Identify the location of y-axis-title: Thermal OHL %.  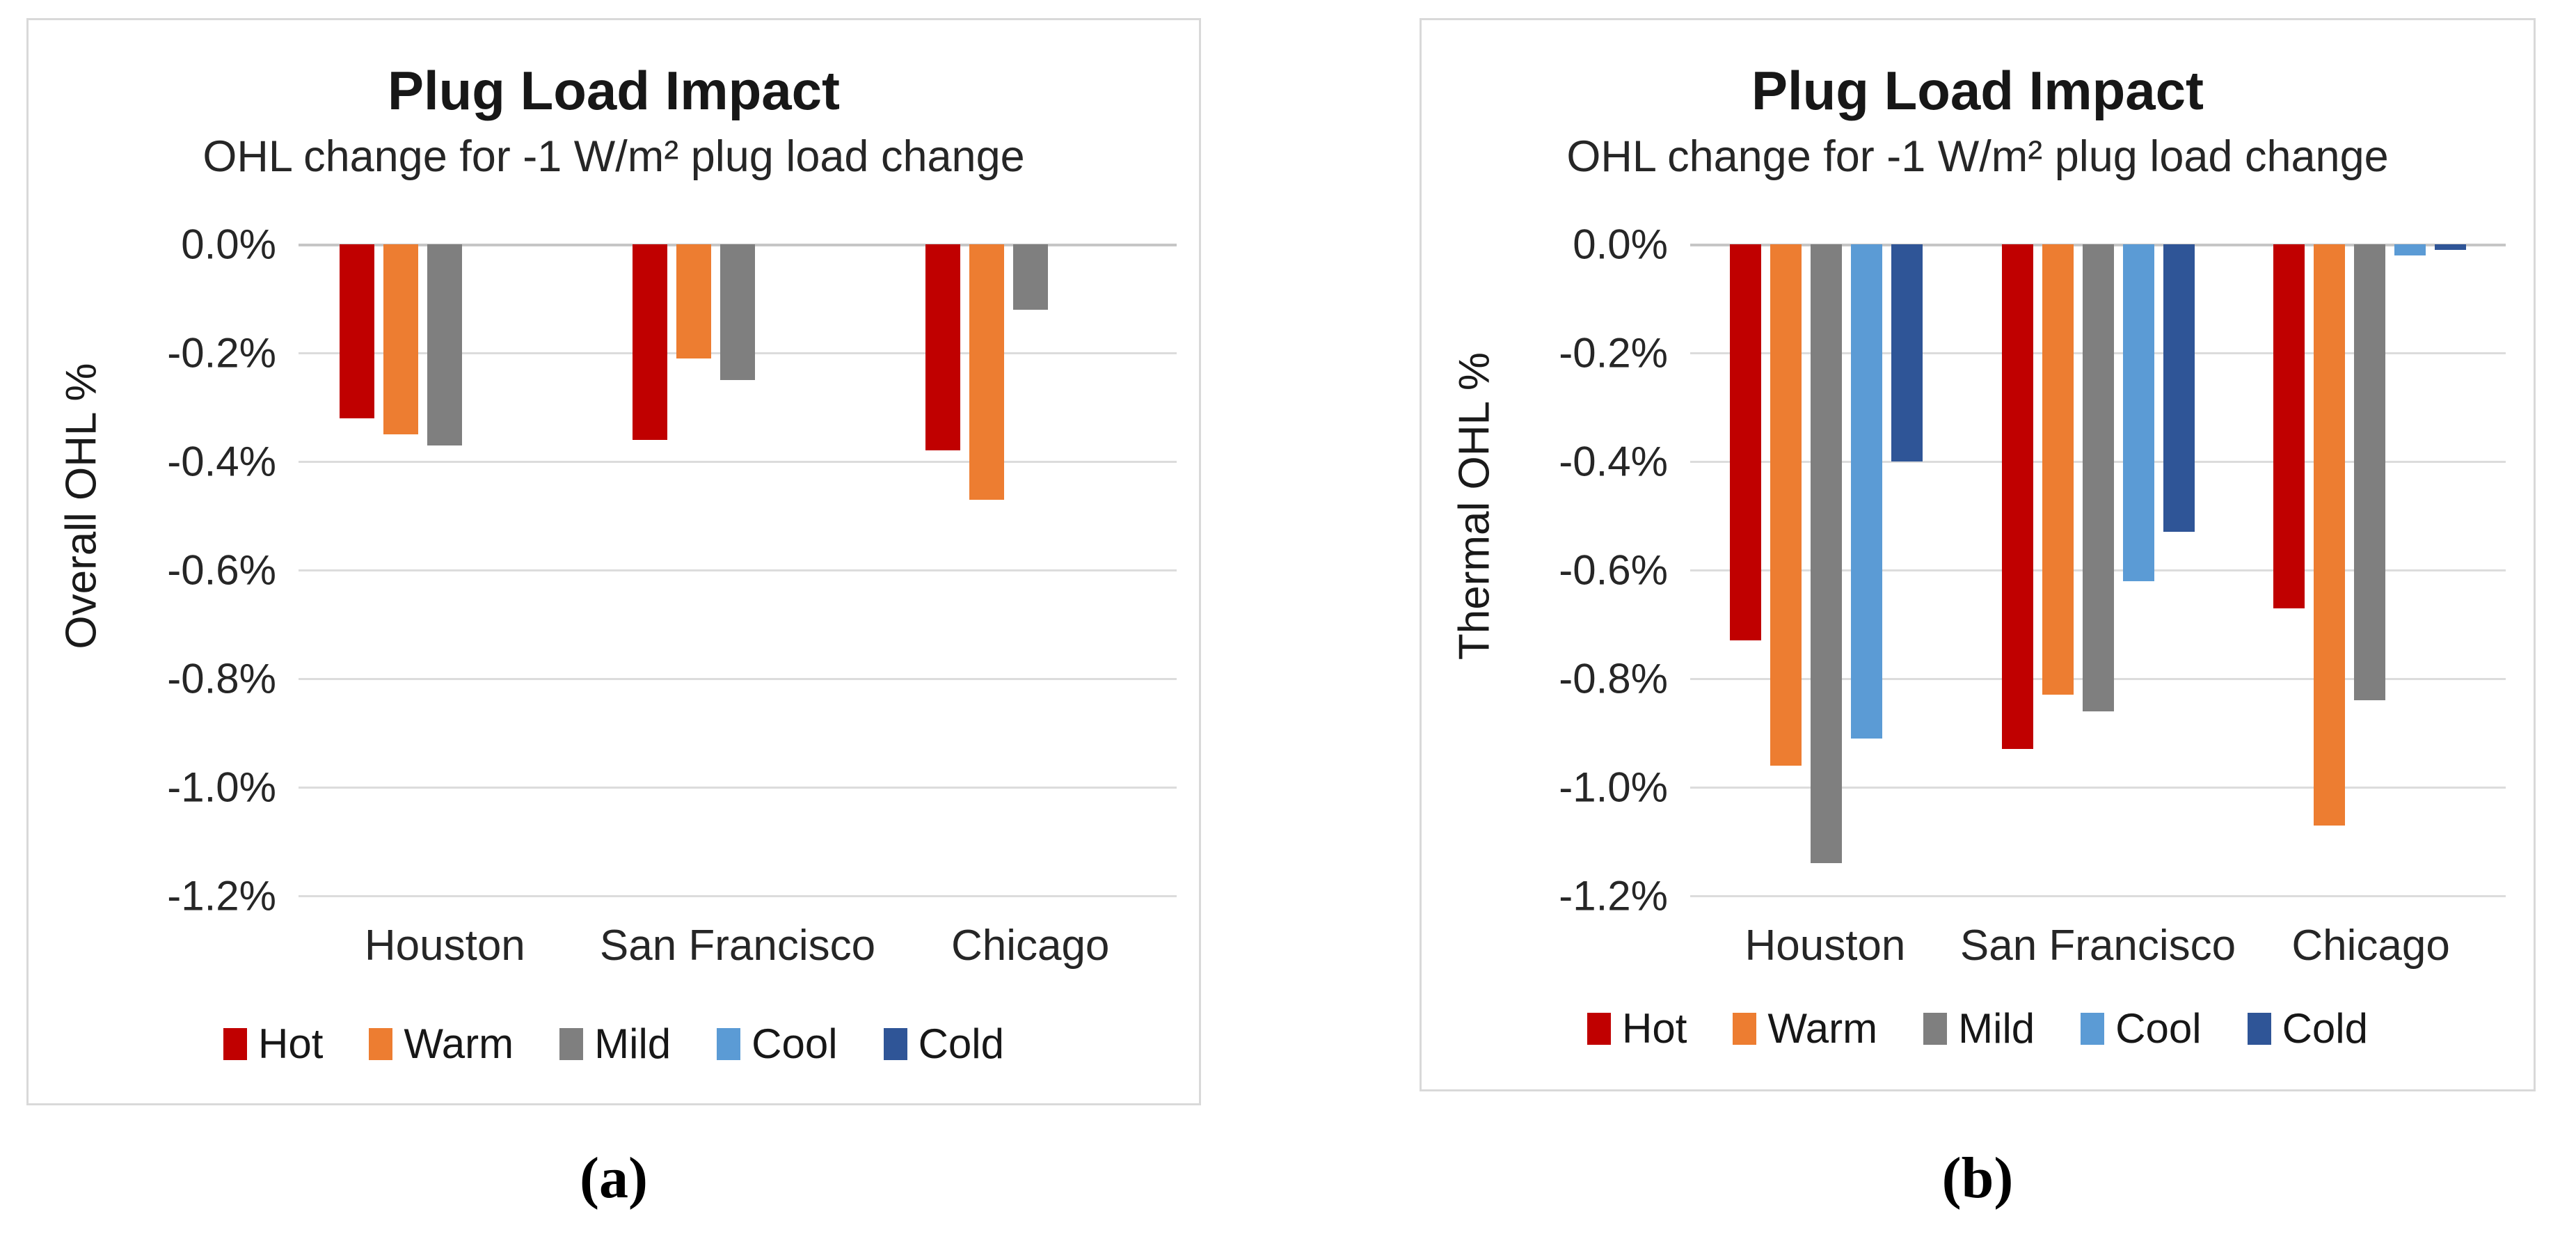
(1474, 506).